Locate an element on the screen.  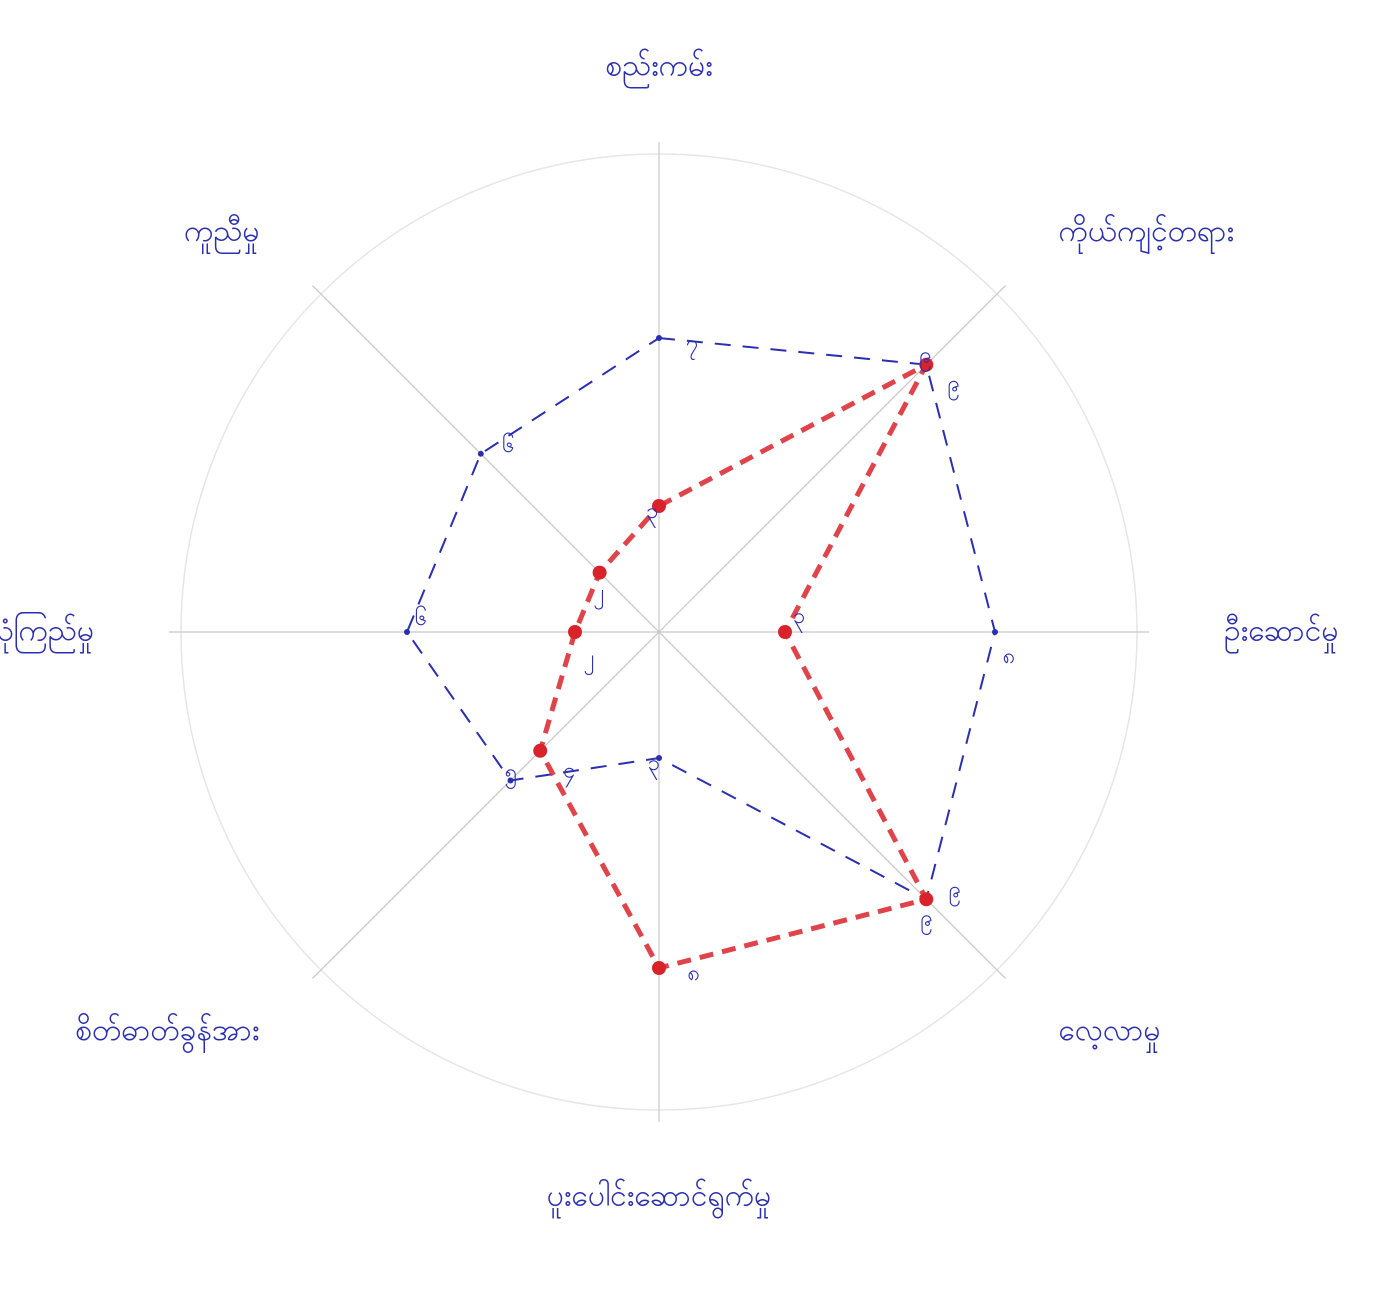
series-outline is located at coordinates (735, 664).